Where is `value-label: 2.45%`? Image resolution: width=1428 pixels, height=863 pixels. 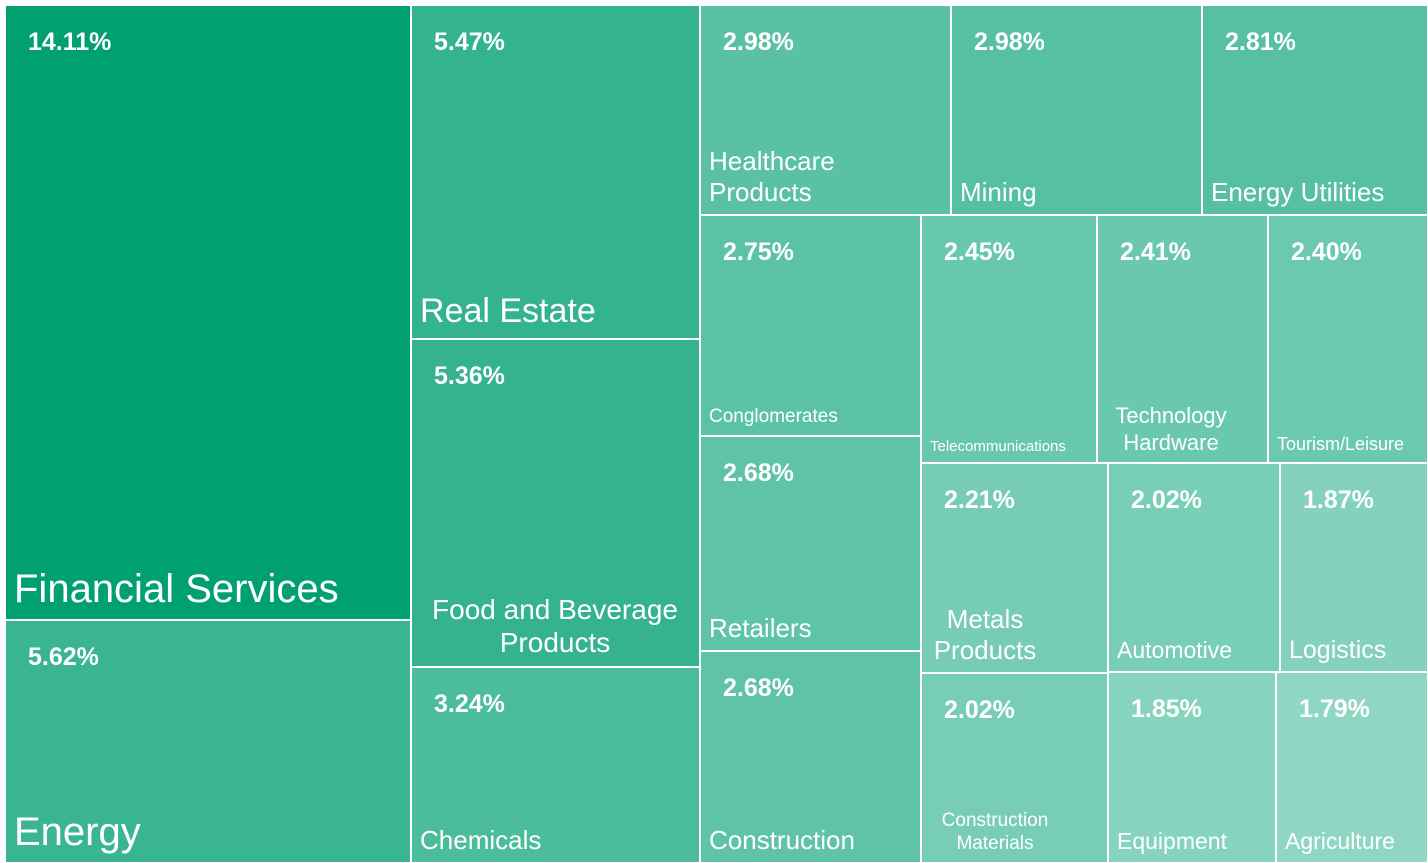
value-label: 2.45% is located at coordinates (979, 252).